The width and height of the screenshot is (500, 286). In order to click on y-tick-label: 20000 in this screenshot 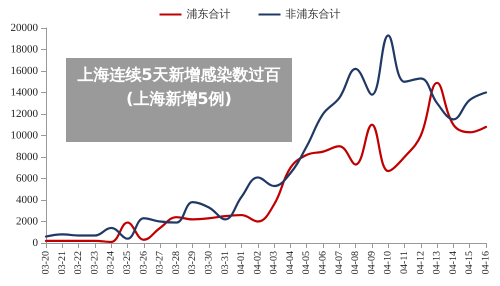, I will do `click(24, 28)`.